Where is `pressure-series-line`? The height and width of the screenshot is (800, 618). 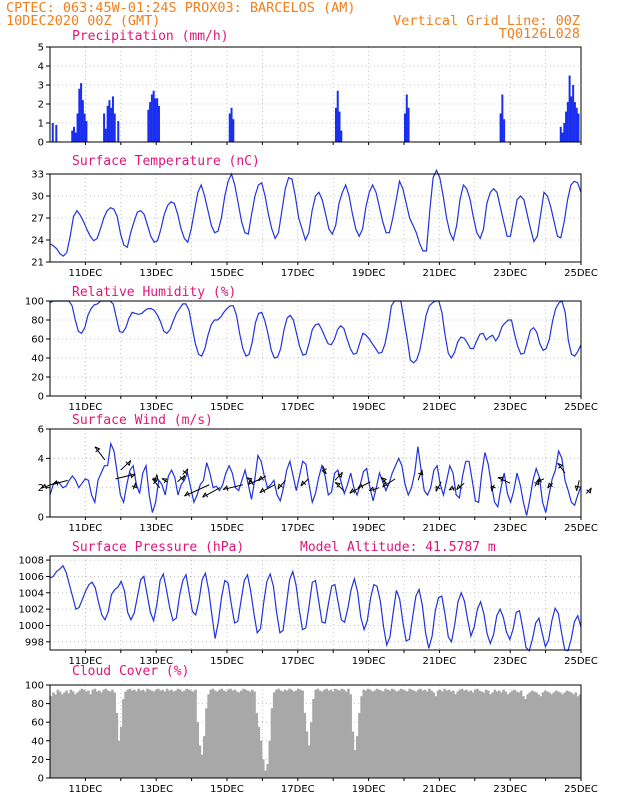 pressure-series-line is located at coordinates (315, 608).